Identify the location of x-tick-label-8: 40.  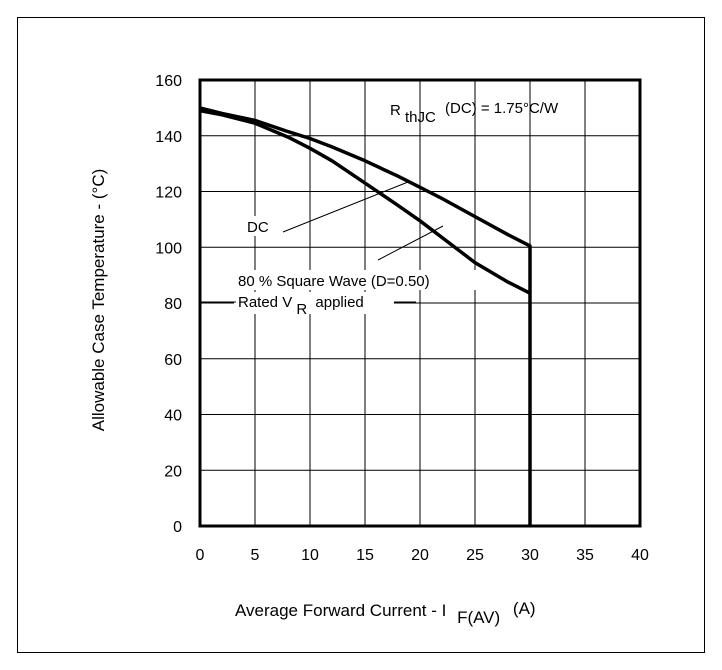
(640, 555).